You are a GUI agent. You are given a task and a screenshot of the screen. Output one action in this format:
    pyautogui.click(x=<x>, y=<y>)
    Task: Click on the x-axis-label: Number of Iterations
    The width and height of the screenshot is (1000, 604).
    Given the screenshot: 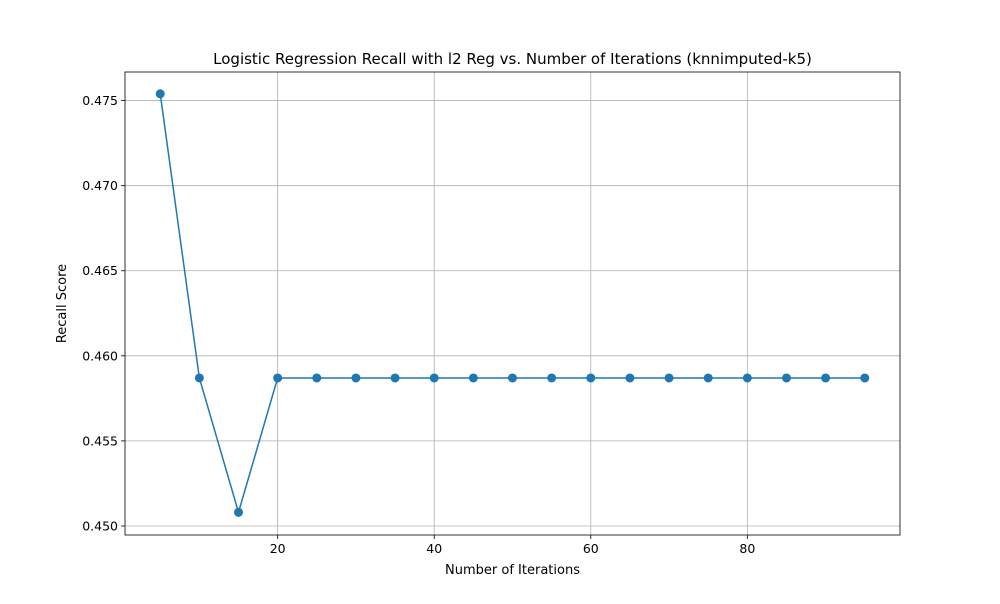 What is the action you would take?
    pyautogui.click(x=512, y=570)
    